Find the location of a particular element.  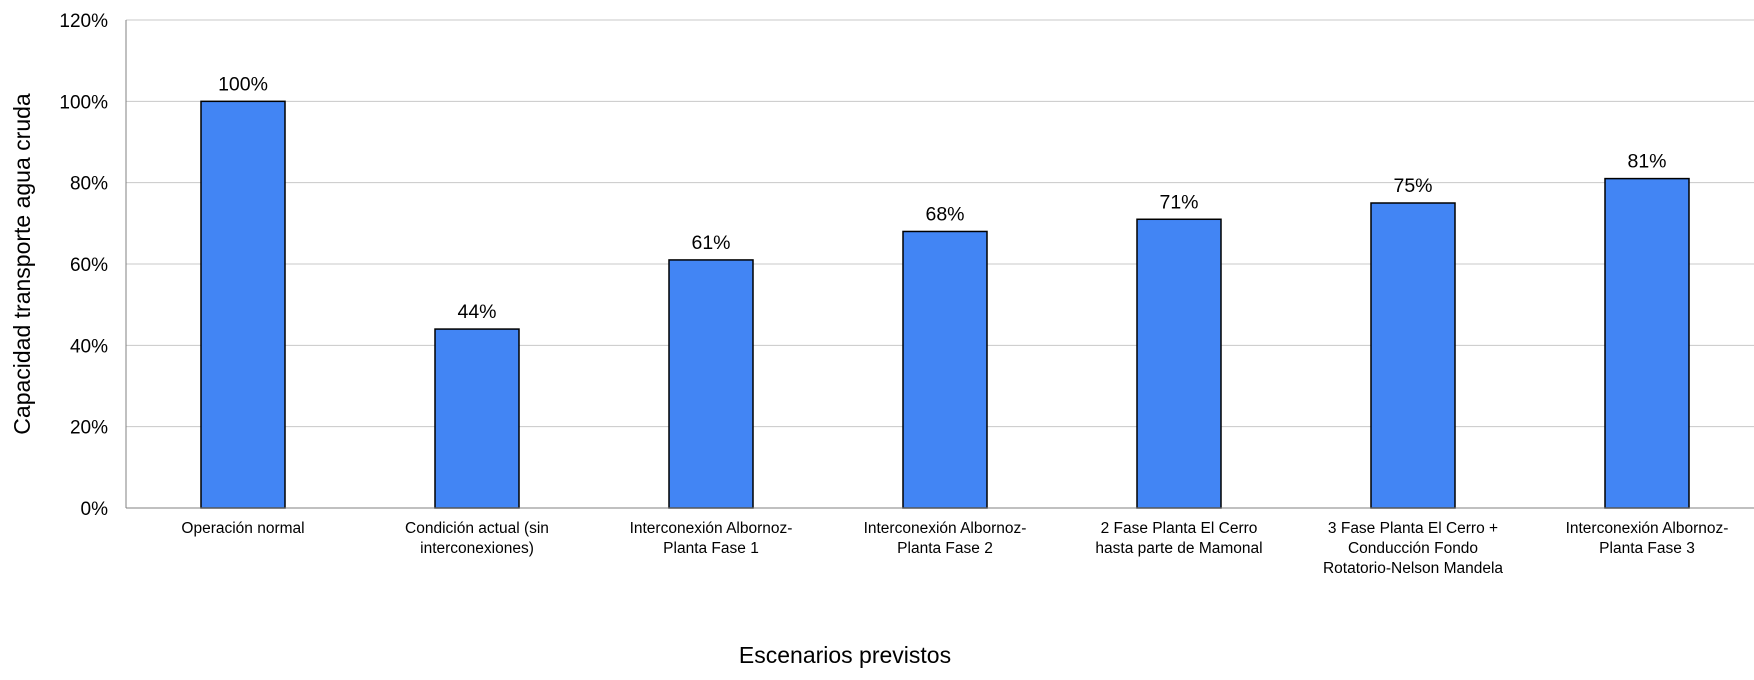

y-tick-label: 20% is located at coordinates (89, 428).